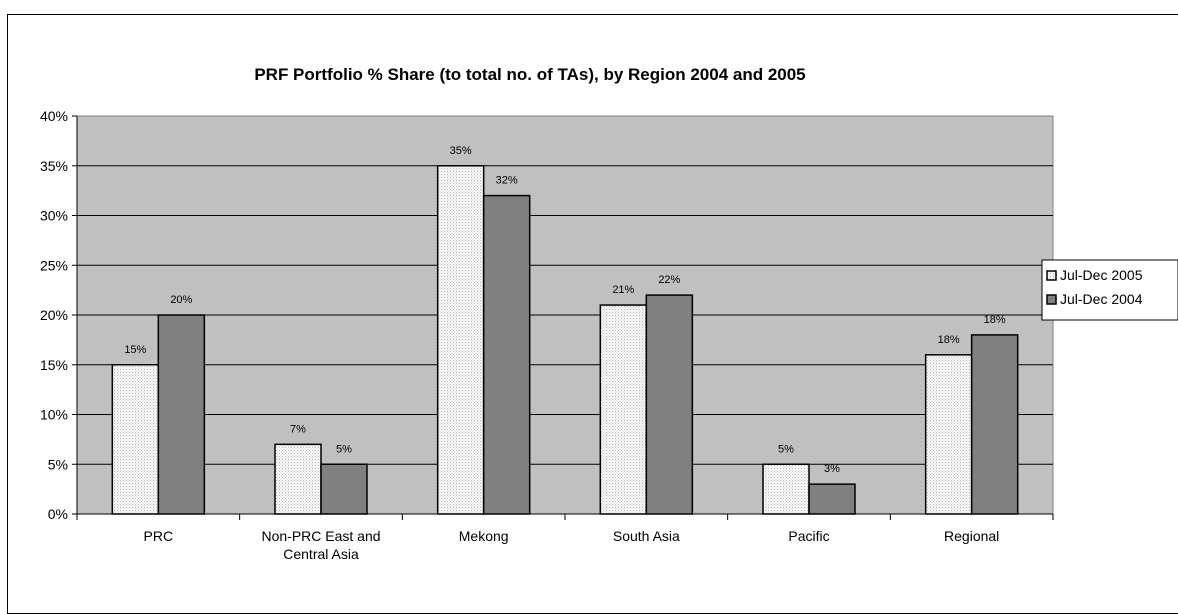 The width and height of the screenshot is (1178, 614). Describe the element at coordinates (298, 429) in the screenshot. I see `data-label: 7%` at that location.